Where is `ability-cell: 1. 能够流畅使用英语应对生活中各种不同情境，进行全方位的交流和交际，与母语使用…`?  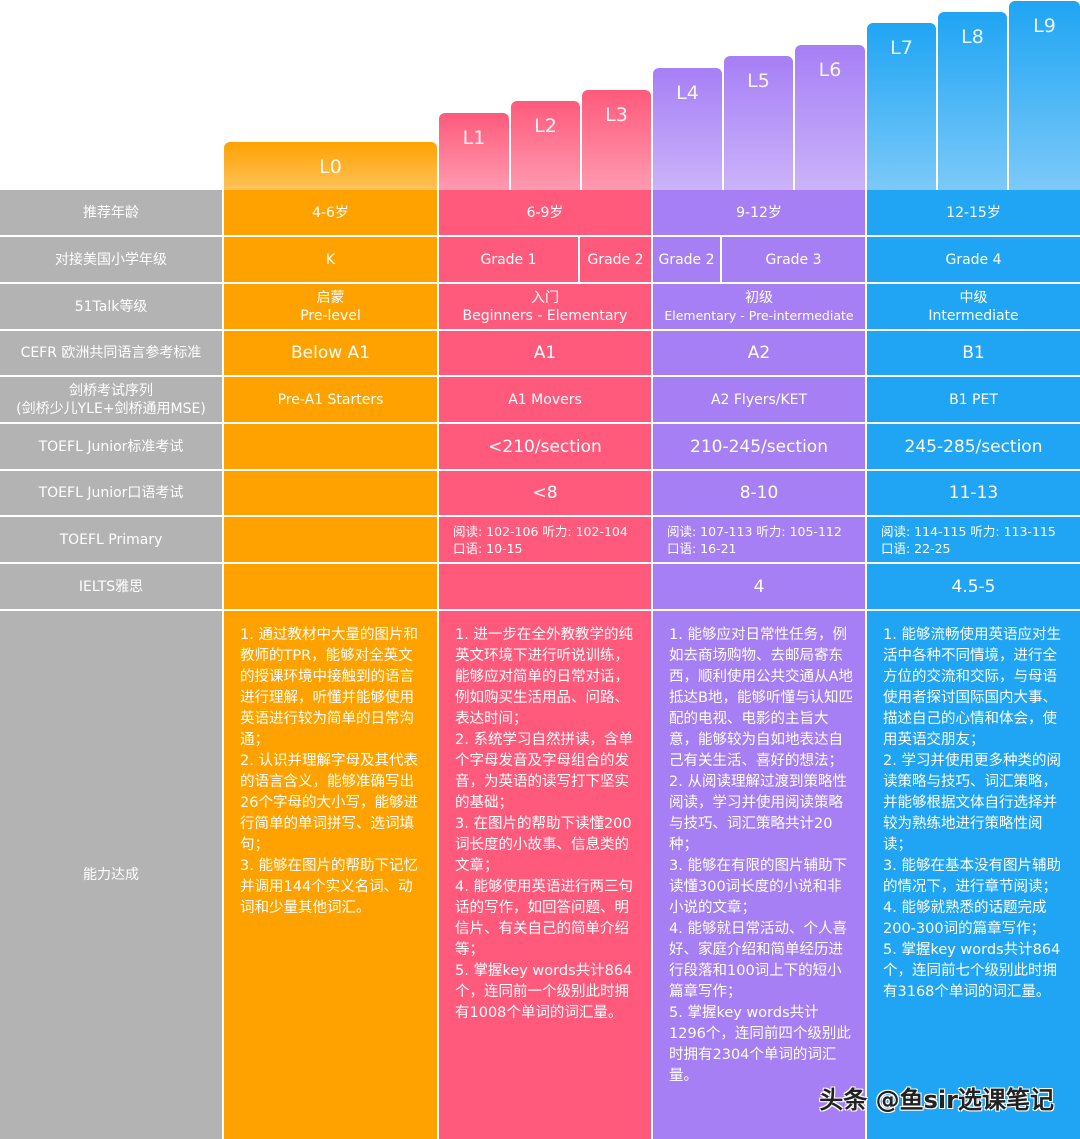
ability-cell: 1. 能够流畅使用英语应对生活中各种不同情境，进行全方位的交流和交际，与母语使用… is located at coordinates (973, 875).